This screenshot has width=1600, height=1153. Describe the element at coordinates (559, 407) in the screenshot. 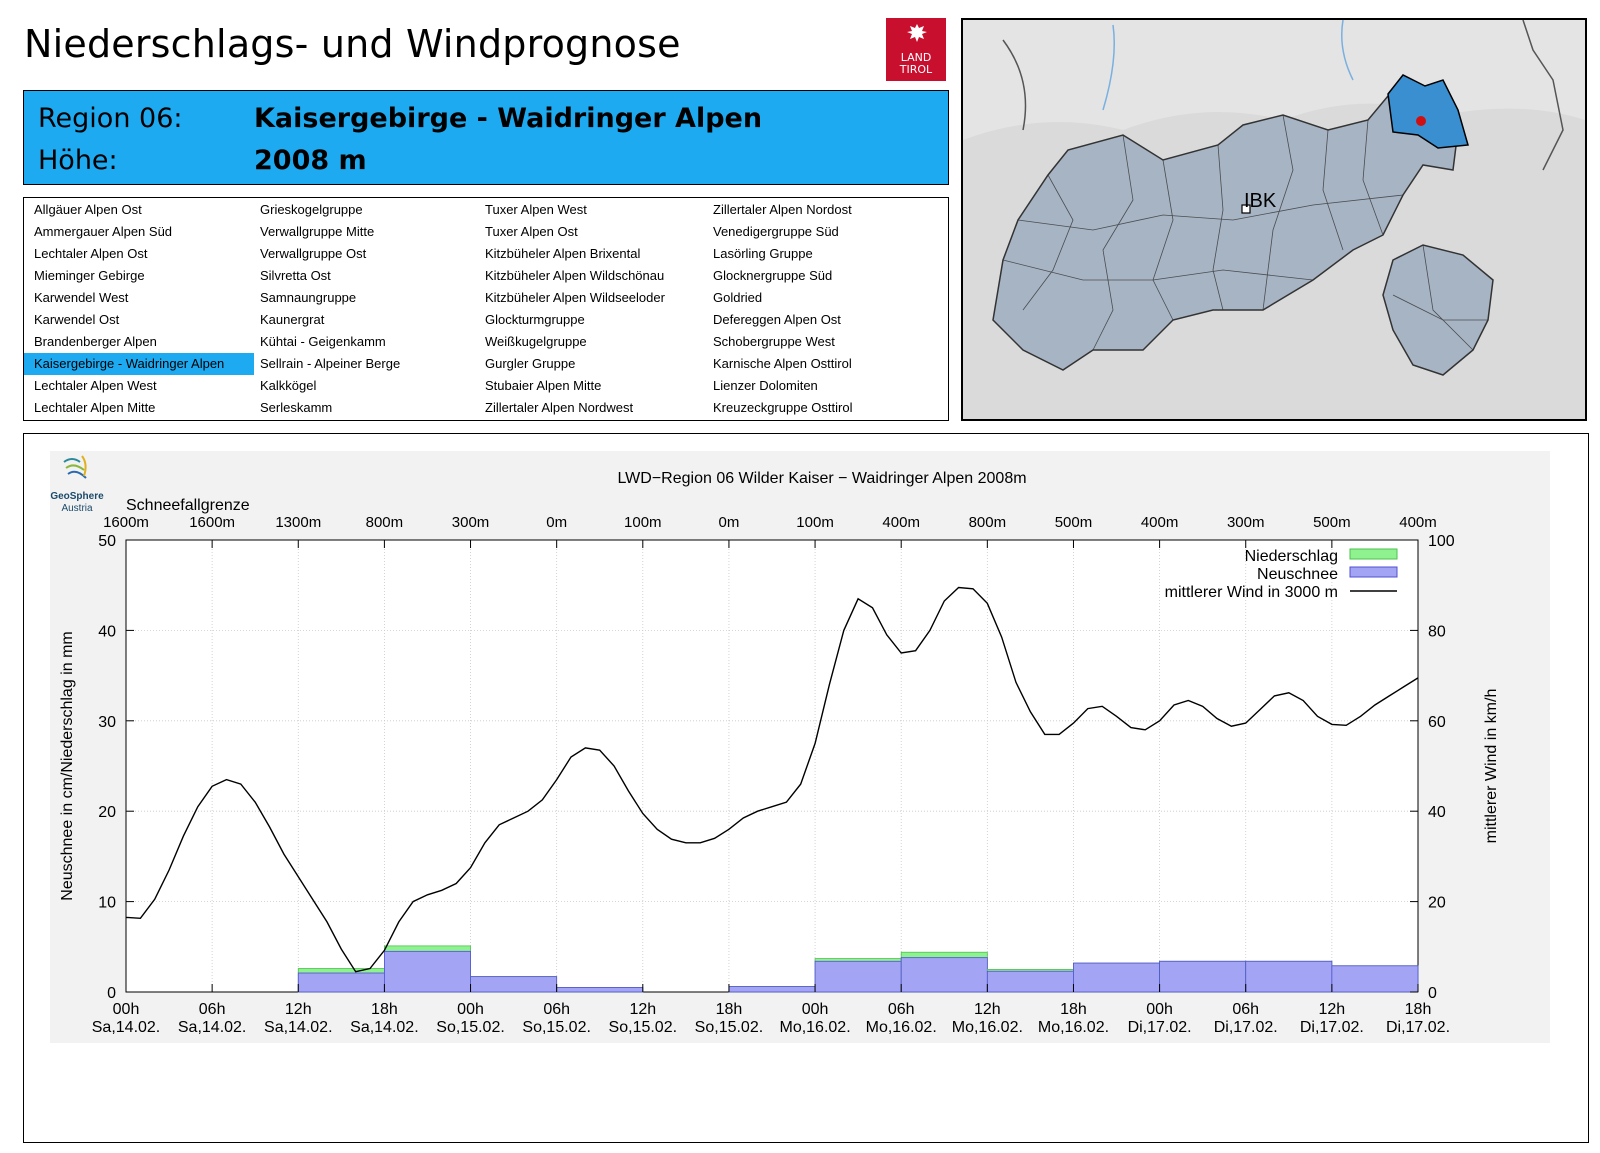

I see `region-list-item: Zillertaler Alpen Nordwest` at that location.